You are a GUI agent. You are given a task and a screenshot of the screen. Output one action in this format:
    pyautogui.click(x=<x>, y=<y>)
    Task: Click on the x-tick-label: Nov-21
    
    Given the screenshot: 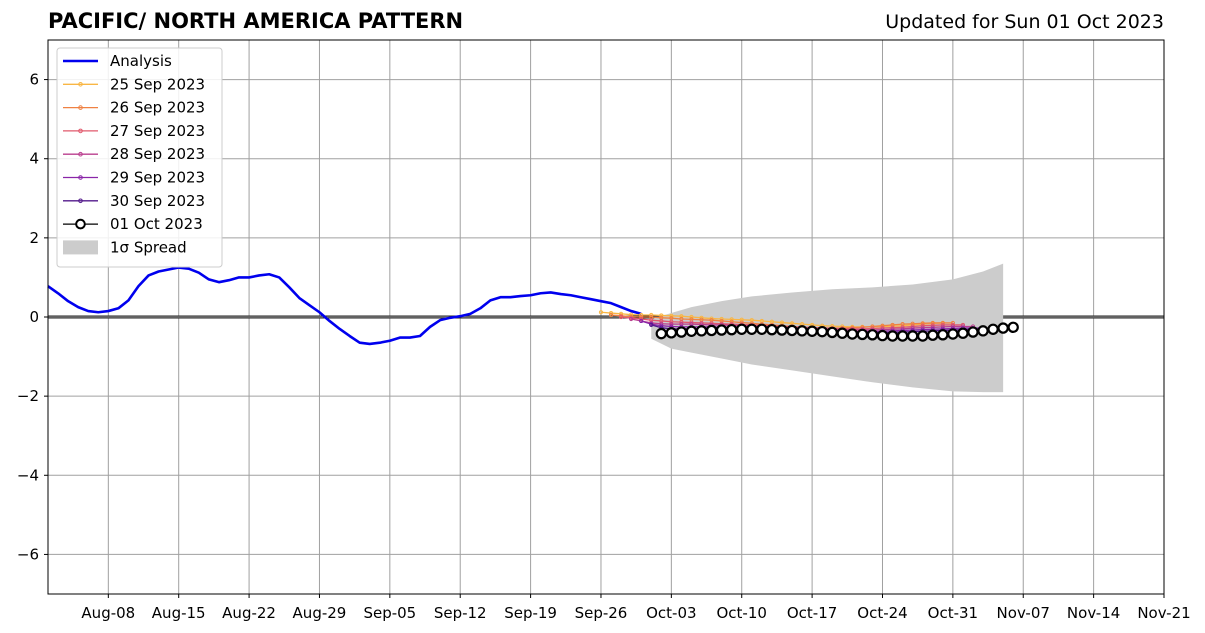 What is the action you would take?
    pyautogui.click(x=1163, y=613)
    